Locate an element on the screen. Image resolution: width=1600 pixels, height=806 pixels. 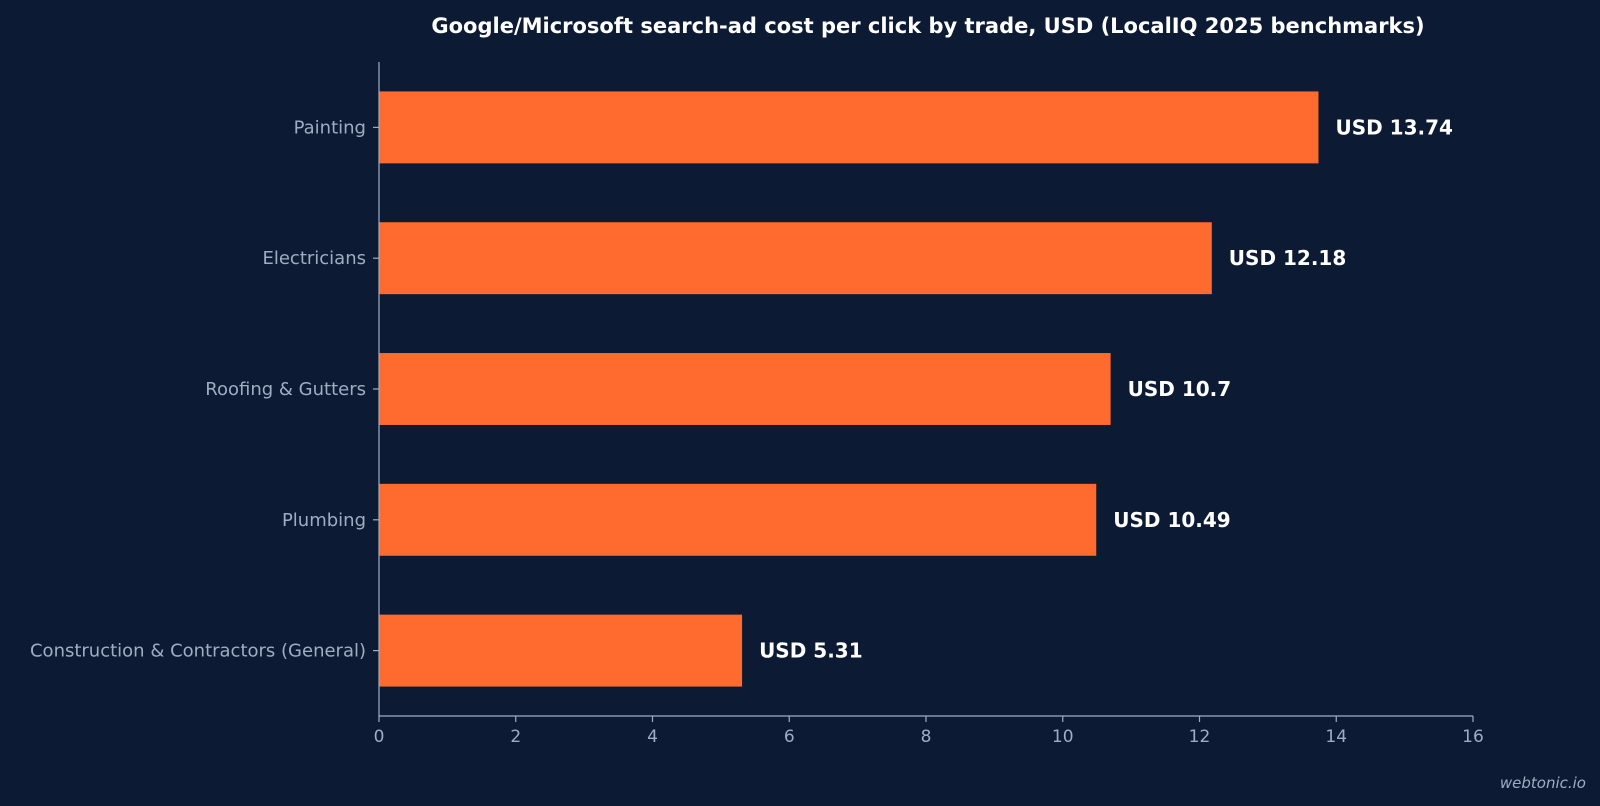
category-label-3: Plumbing is located at coordinates (324, 520).